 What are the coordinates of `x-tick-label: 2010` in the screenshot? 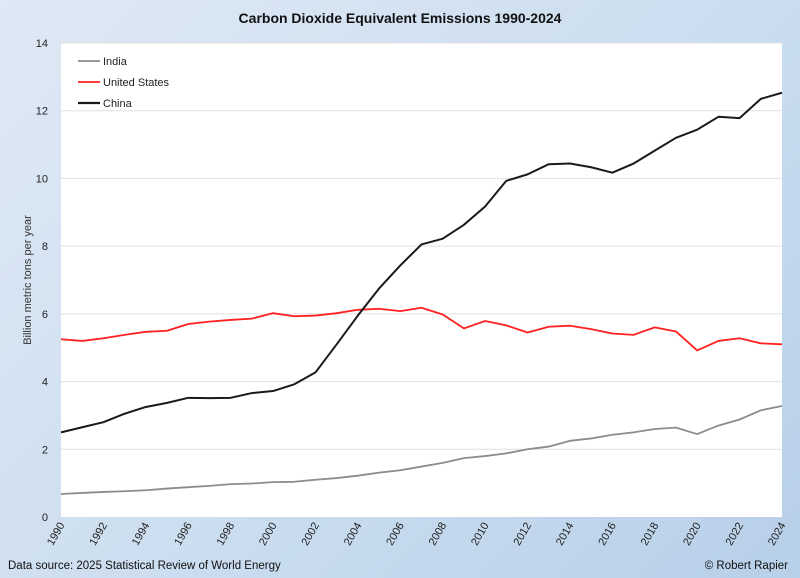 It's located at (480, 534).